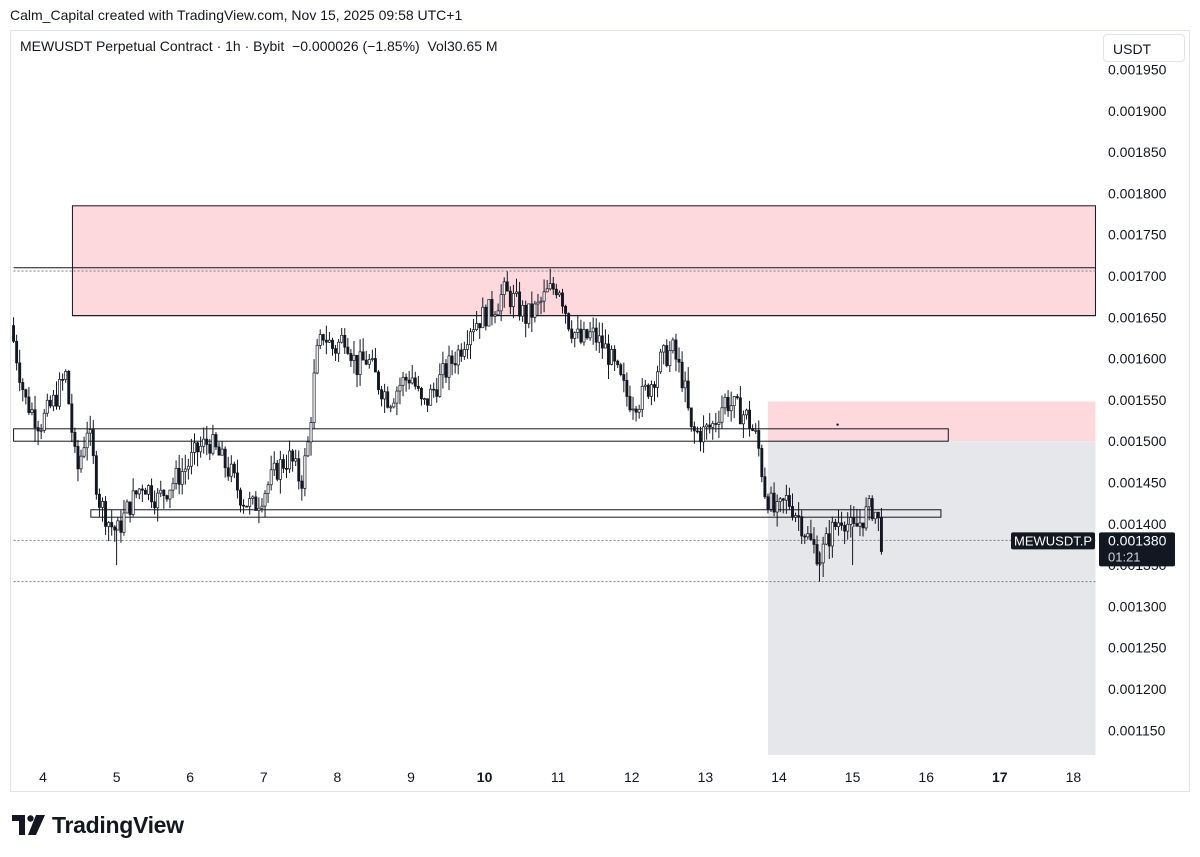  I want to click on zone-marker-dot, so click(837, 424).